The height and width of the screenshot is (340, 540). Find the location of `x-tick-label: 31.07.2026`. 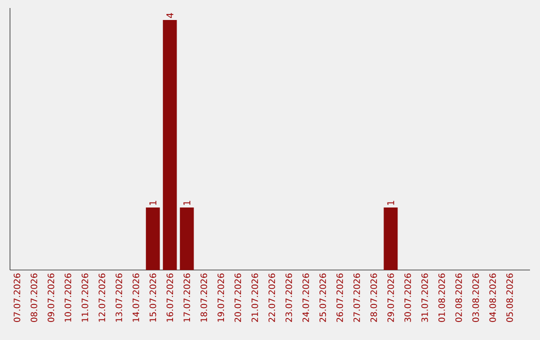

x-tick-label: 31.07.2026 is located at coordinates (424, 298).